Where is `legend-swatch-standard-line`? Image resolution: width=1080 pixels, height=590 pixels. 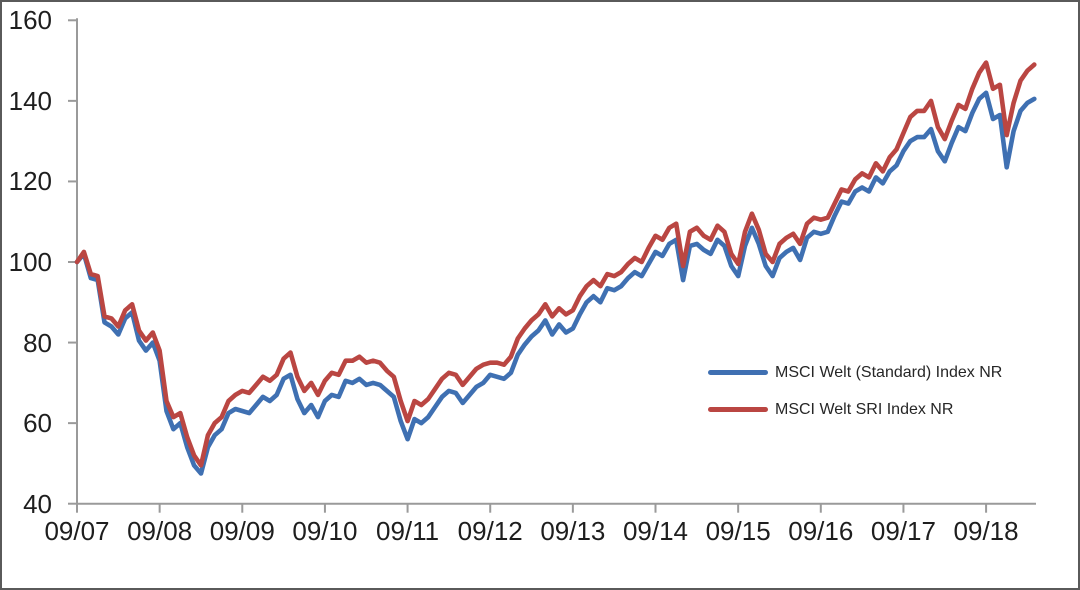
legend-swatch-standard-line is located at coordinates (738, 372).